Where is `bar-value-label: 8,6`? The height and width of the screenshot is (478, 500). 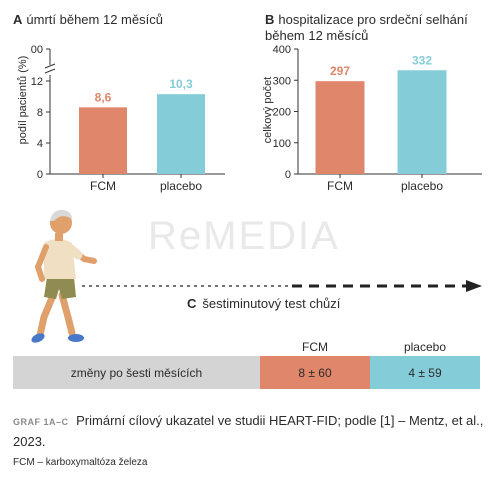 bar-value-label: 8,6 is located at coordinates (103, 97).